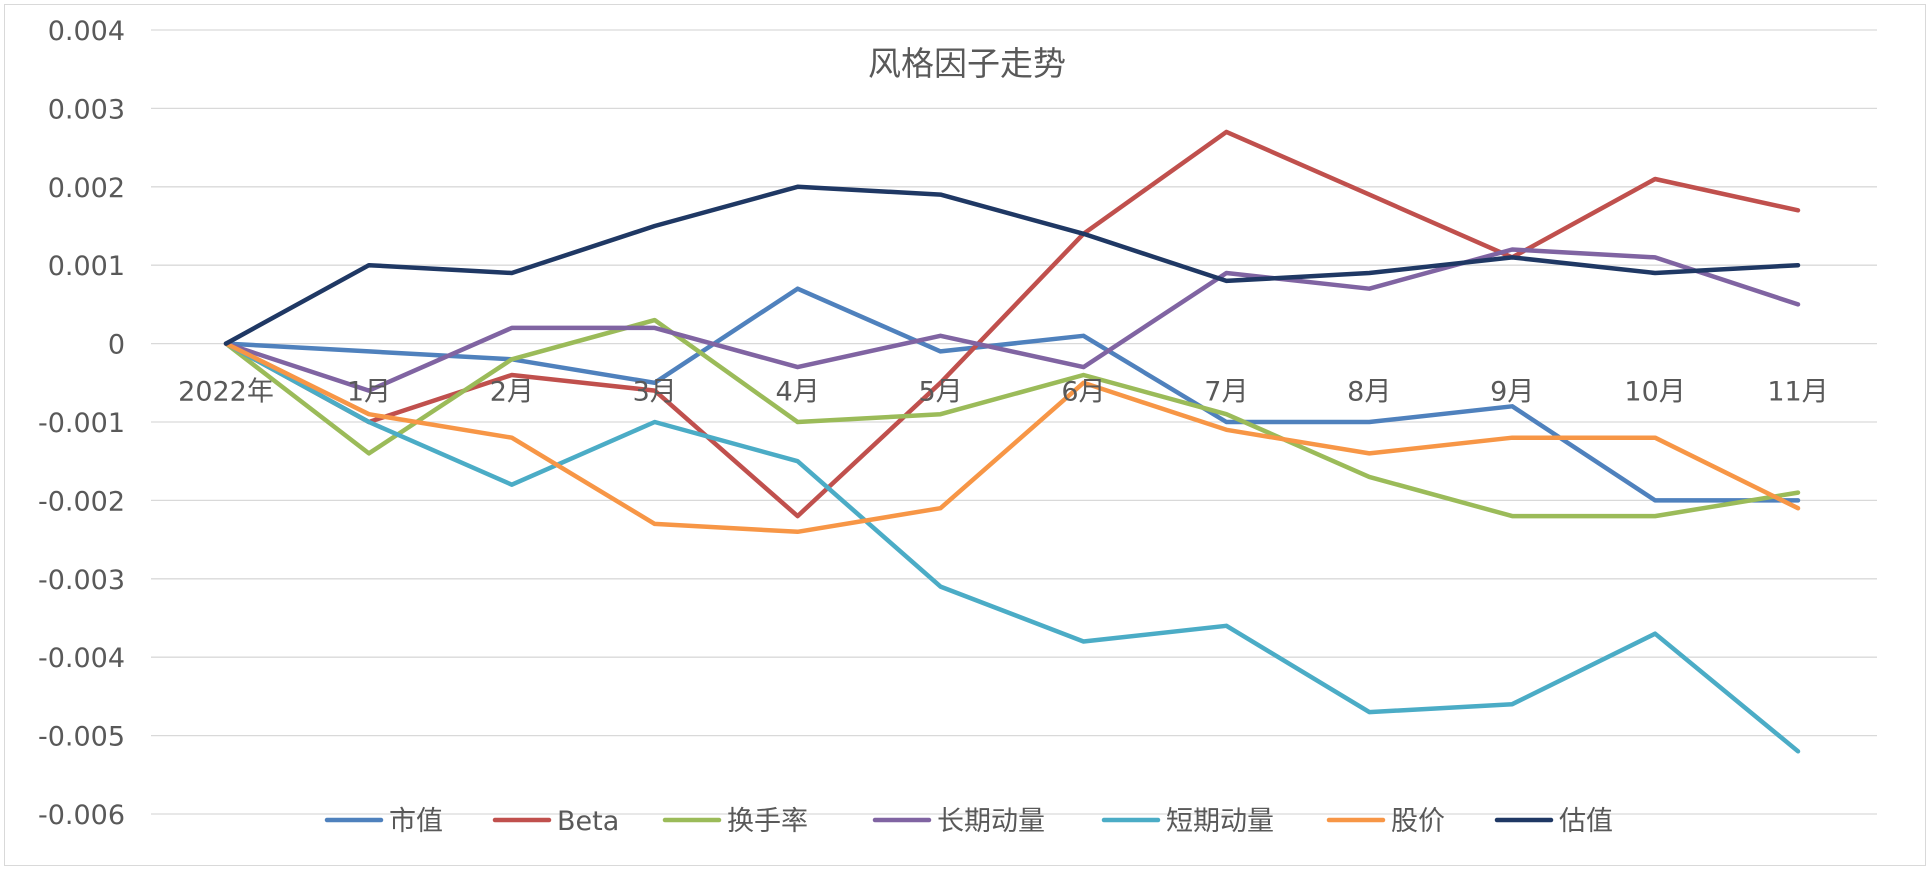  I want to click on legend-label: 估值, so click(1586, 821).